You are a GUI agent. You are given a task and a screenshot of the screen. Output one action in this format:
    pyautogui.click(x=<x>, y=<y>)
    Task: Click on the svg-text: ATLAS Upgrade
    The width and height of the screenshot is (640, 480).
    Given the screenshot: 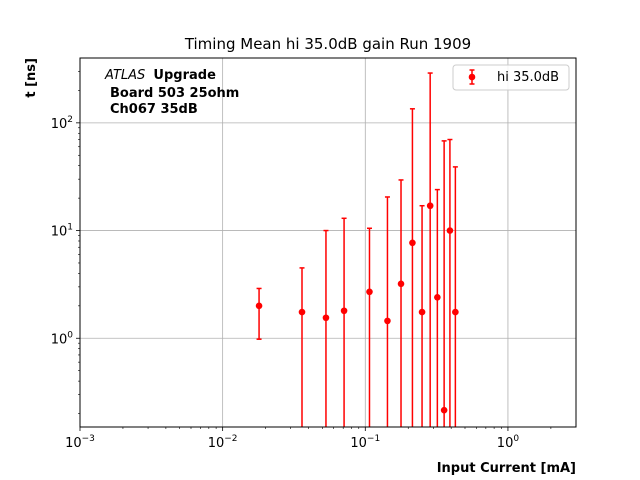 What is the action you would take?
    pyautogui.click(x=160, y=75)
    